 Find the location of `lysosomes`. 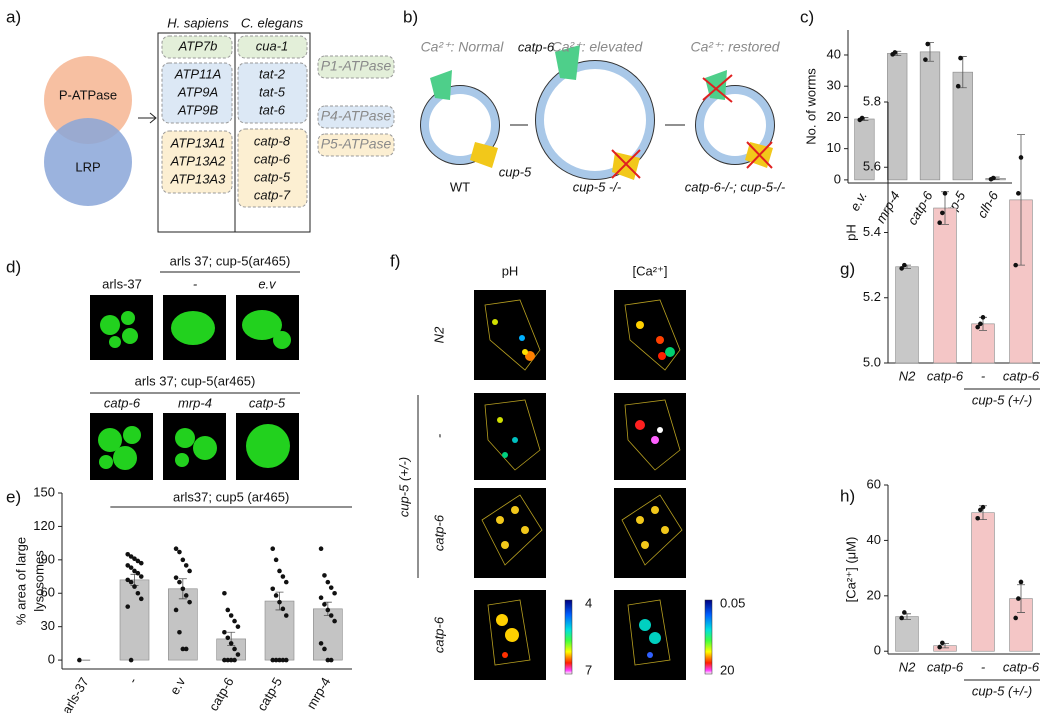

lysosomes is located at coordinates (194, 390).